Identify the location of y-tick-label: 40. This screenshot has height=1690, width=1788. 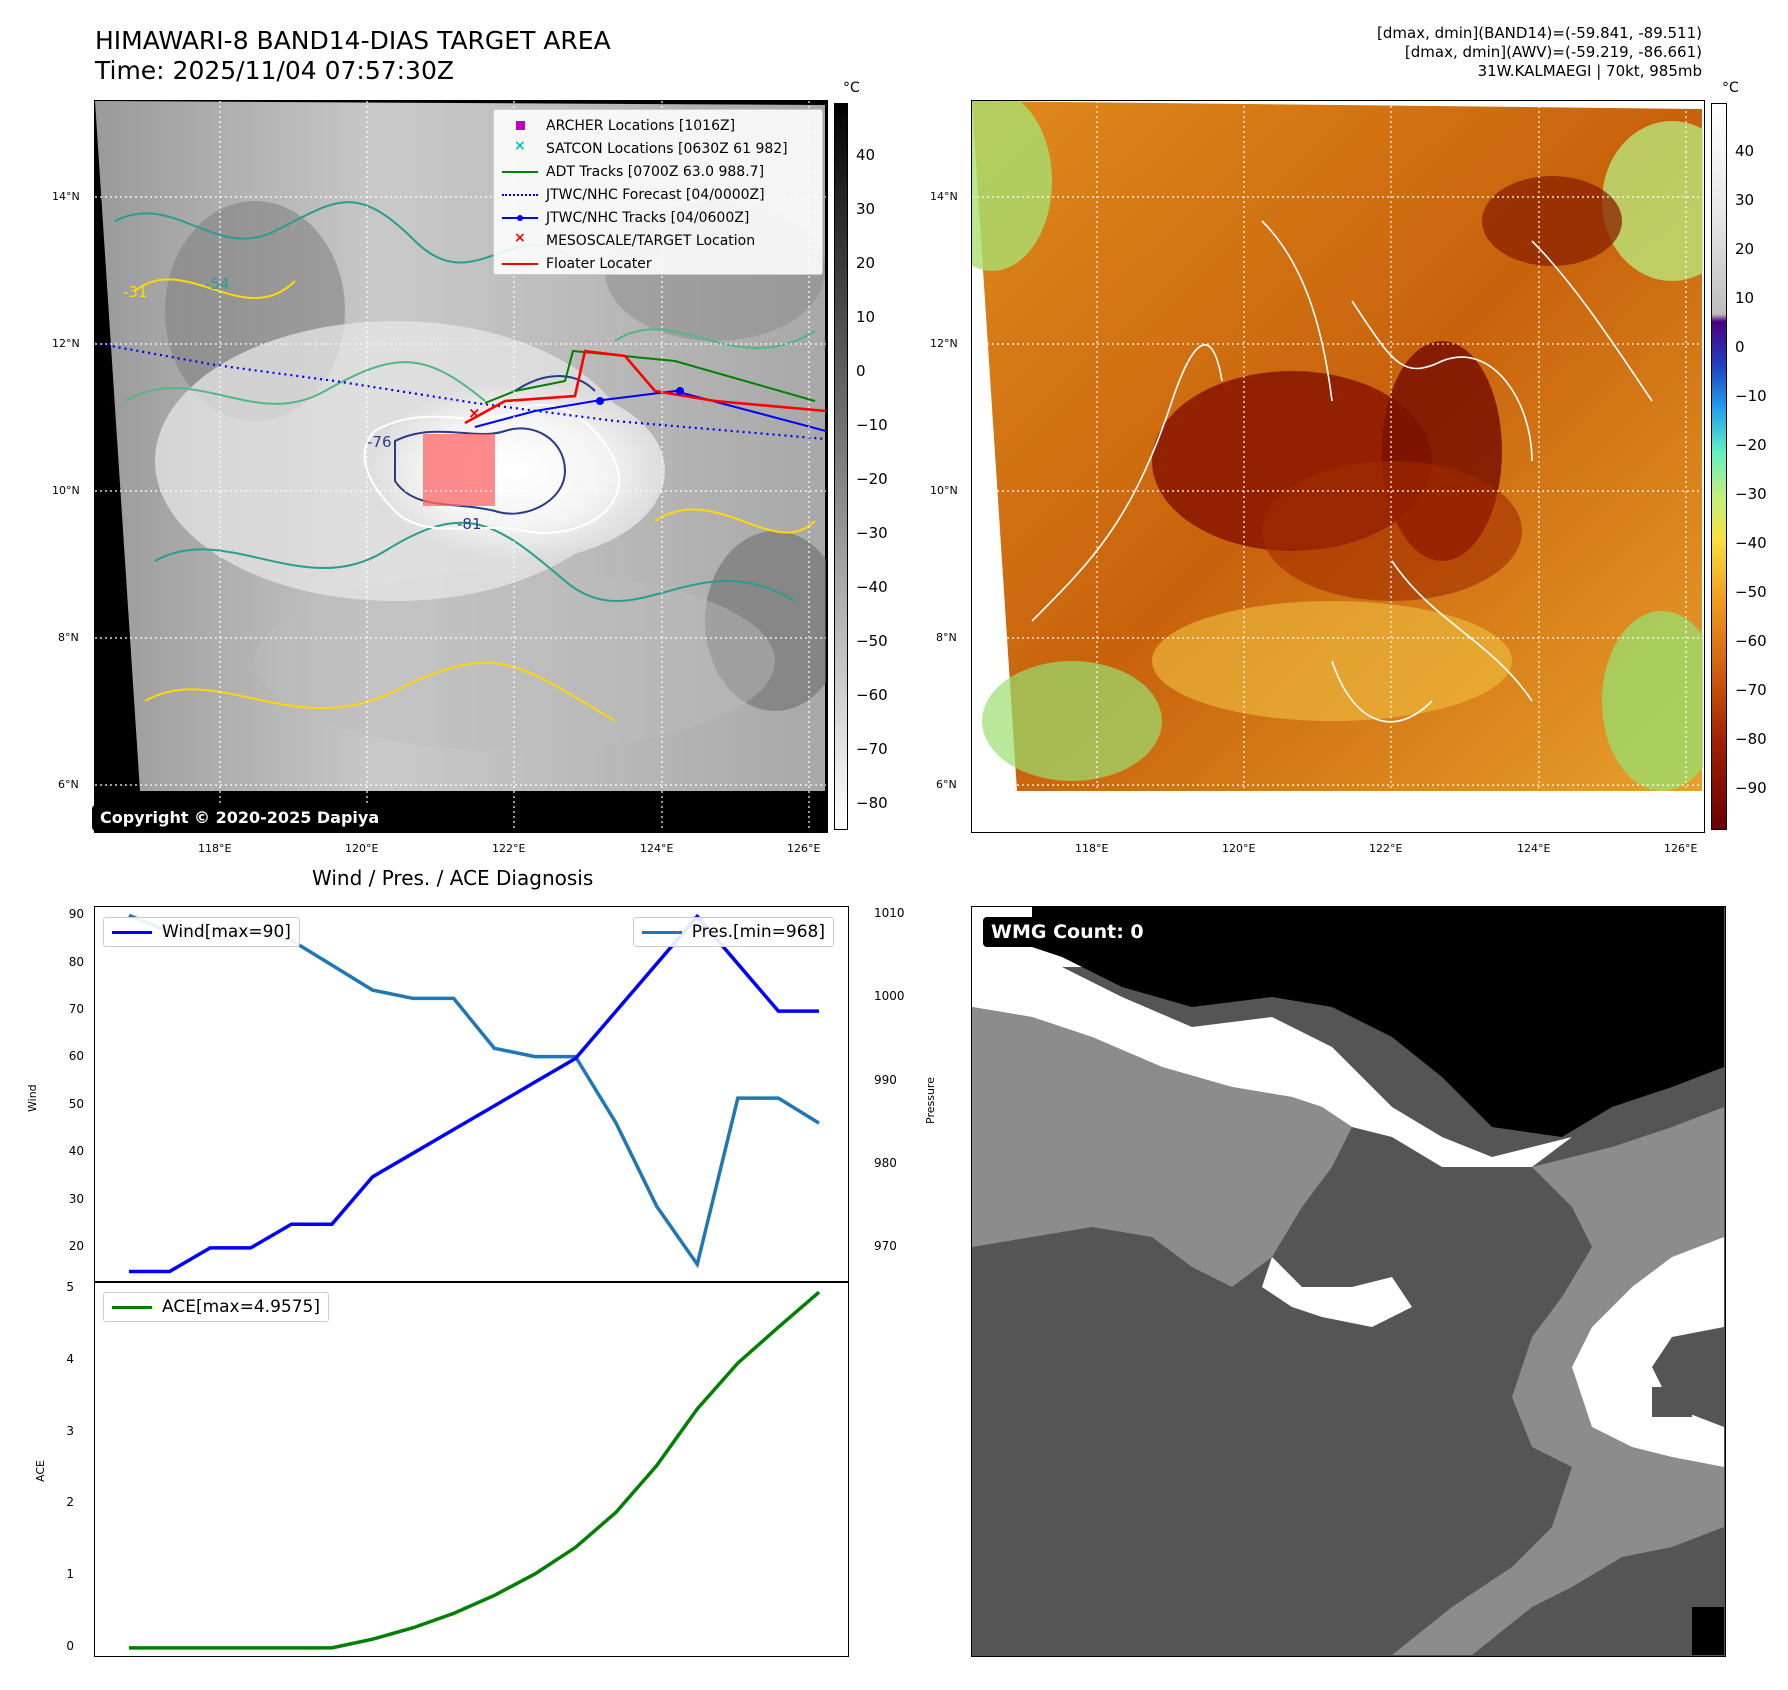
(76, 1151).